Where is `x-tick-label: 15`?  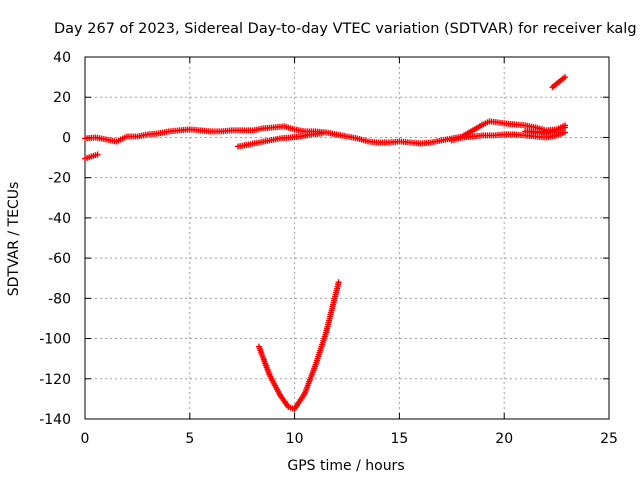 x-tick-label: 15 is located at coordinates (399, 439).